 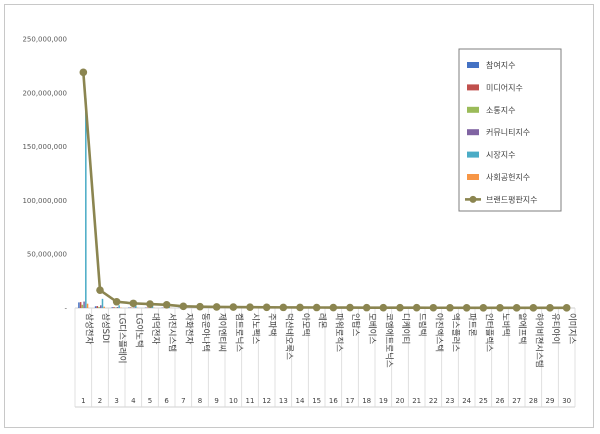 I want to click on category-index-label: 27, so click(x=516, y=401).